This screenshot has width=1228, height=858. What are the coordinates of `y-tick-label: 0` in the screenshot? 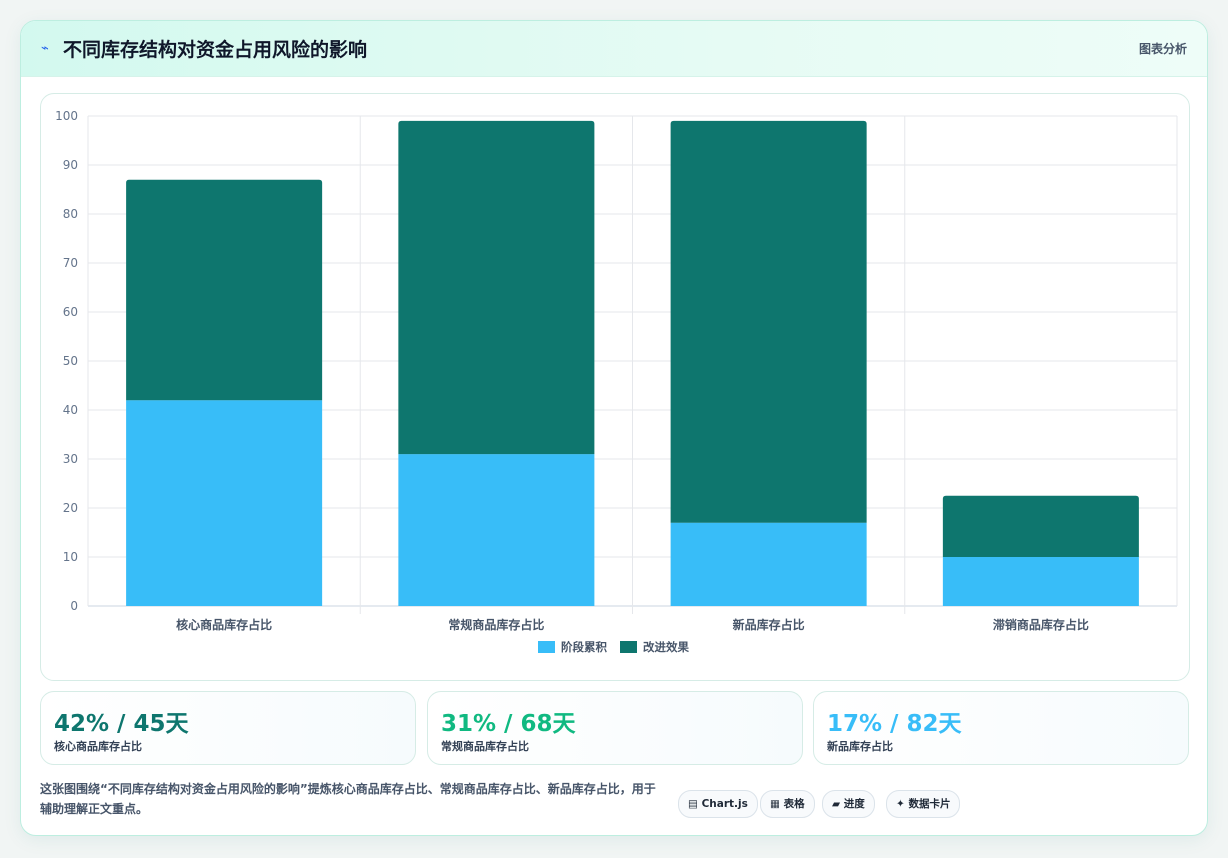 It's located at (74, 606).